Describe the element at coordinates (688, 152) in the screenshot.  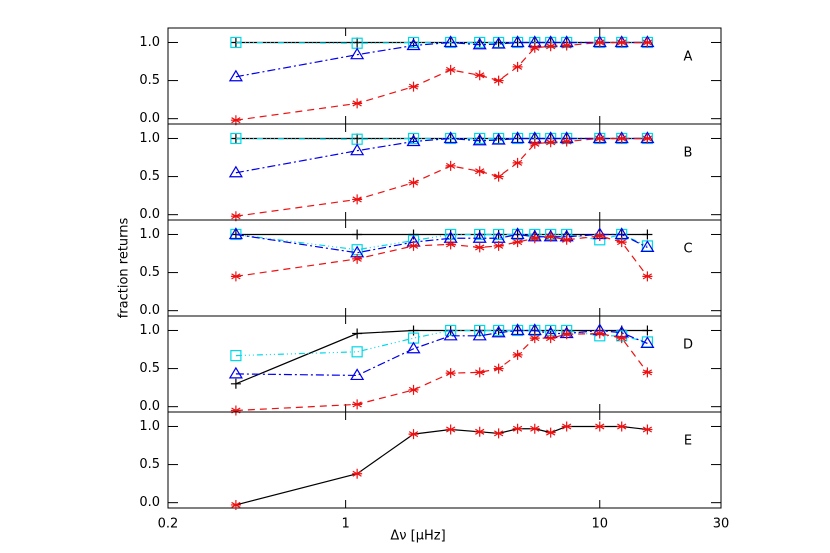
I see `panel-label: B` at that location.